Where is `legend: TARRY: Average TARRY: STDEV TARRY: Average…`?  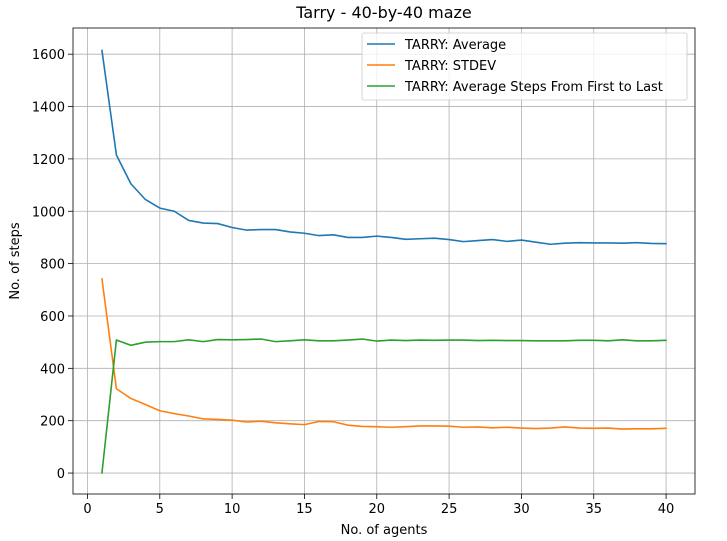 legend: TARRY: Average TARRY: STDEV TARRY: Average… is located at coordinates (524, 66).